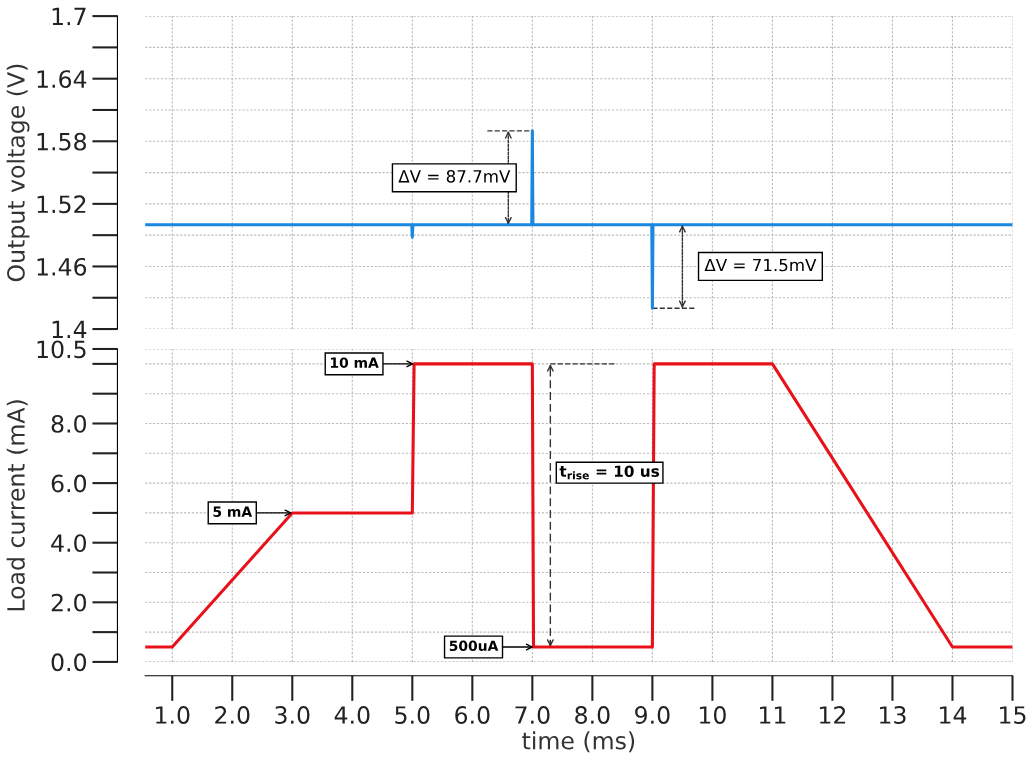 This screenshot has width=1030, height=767. I want to click on x-tick-label: 13, so click(893, 715).